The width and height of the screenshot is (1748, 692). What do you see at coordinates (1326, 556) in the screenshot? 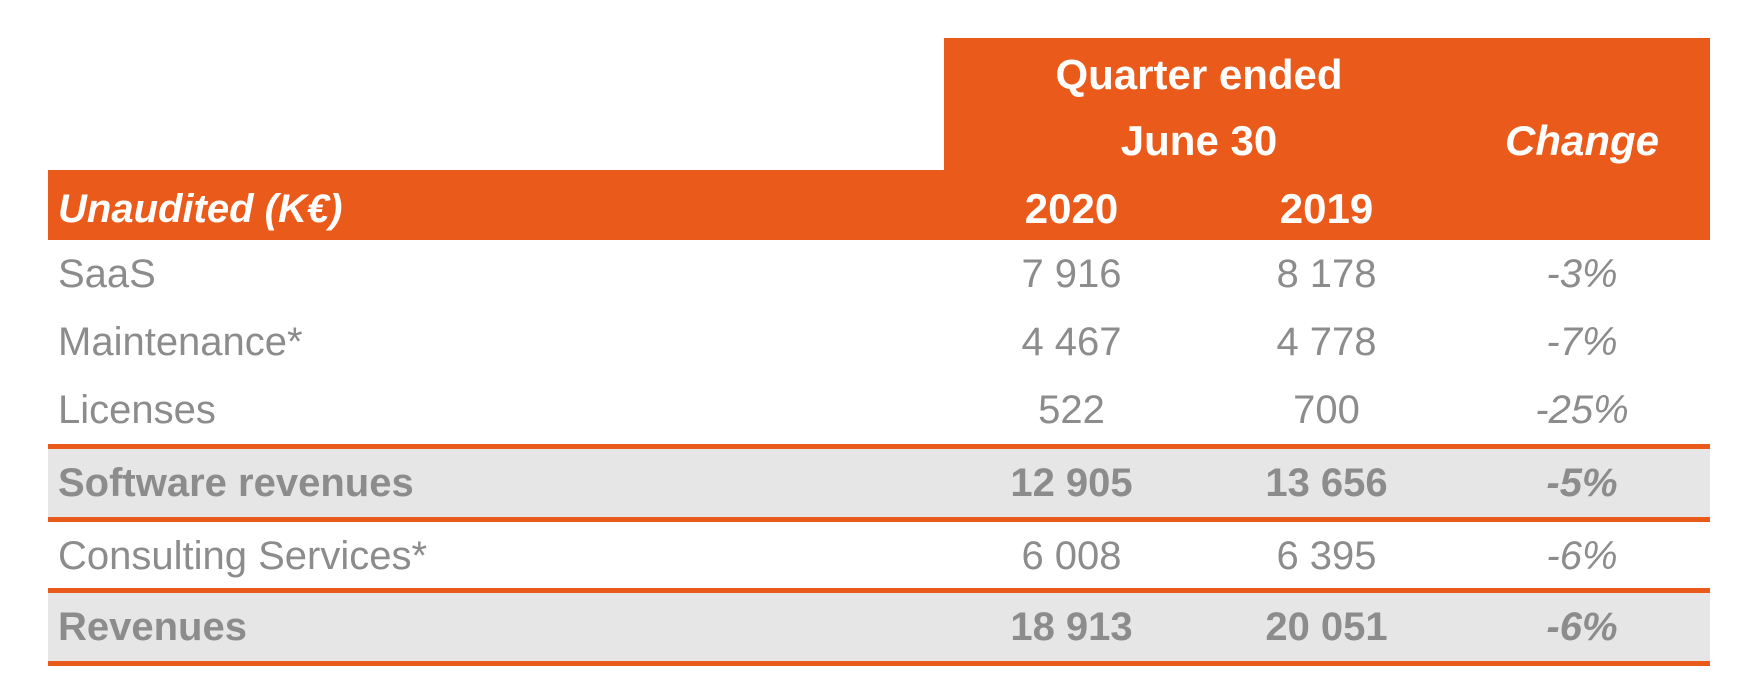
I see `row-value-2019: 6 395` at bounding box center [1326, 556].